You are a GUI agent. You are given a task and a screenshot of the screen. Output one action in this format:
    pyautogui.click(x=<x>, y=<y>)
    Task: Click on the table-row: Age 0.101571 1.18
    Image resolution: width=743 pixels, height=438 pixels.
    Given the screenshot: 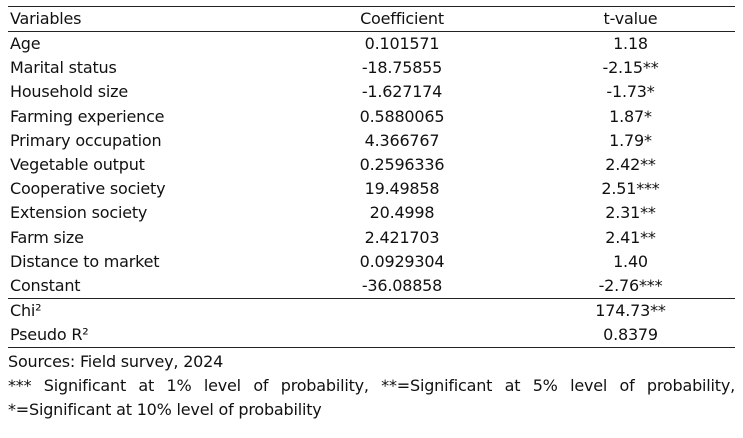 What is the action you would take?
    pyautogui.click(x=371, y=44)
    